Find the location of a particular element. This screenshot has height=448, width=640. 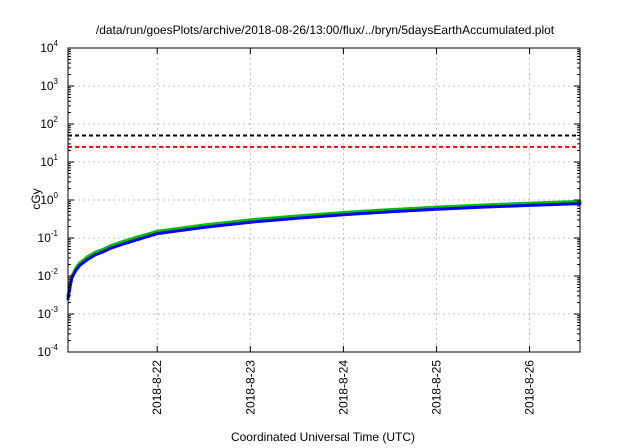

y-tick-labels: 10⁻⁴ 10⁻³ 10⁻² 10⁻¹ 10⁰ 10¹ 10² 10³ 10⁴ is located at coordinates (48, 199).